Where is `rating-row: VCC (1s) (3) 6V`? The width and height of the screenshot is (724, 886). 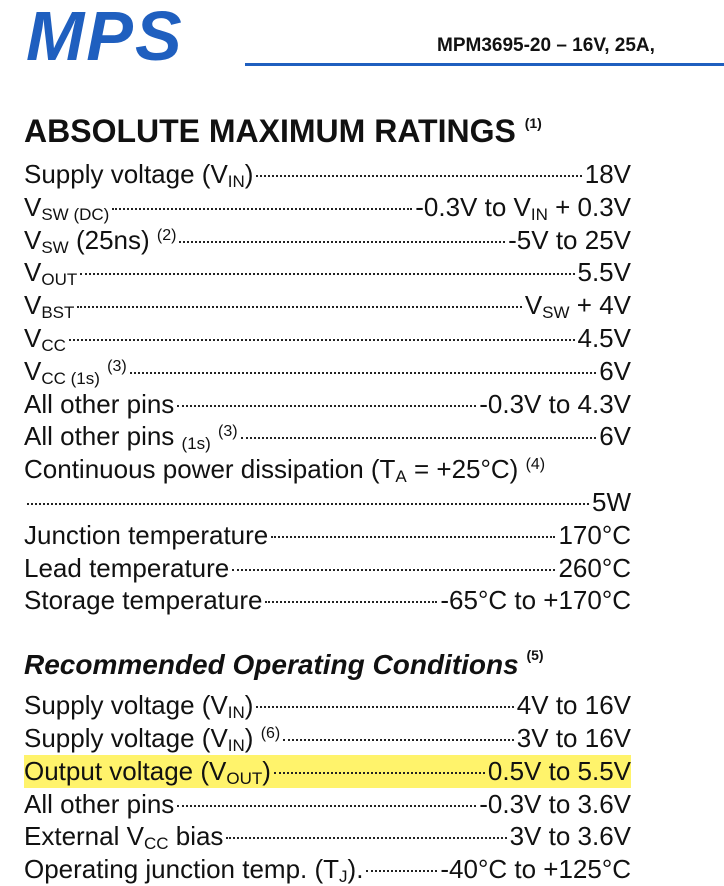
rating-row: VCC (1s) (3) 6V is located at coordinates (327, 371).